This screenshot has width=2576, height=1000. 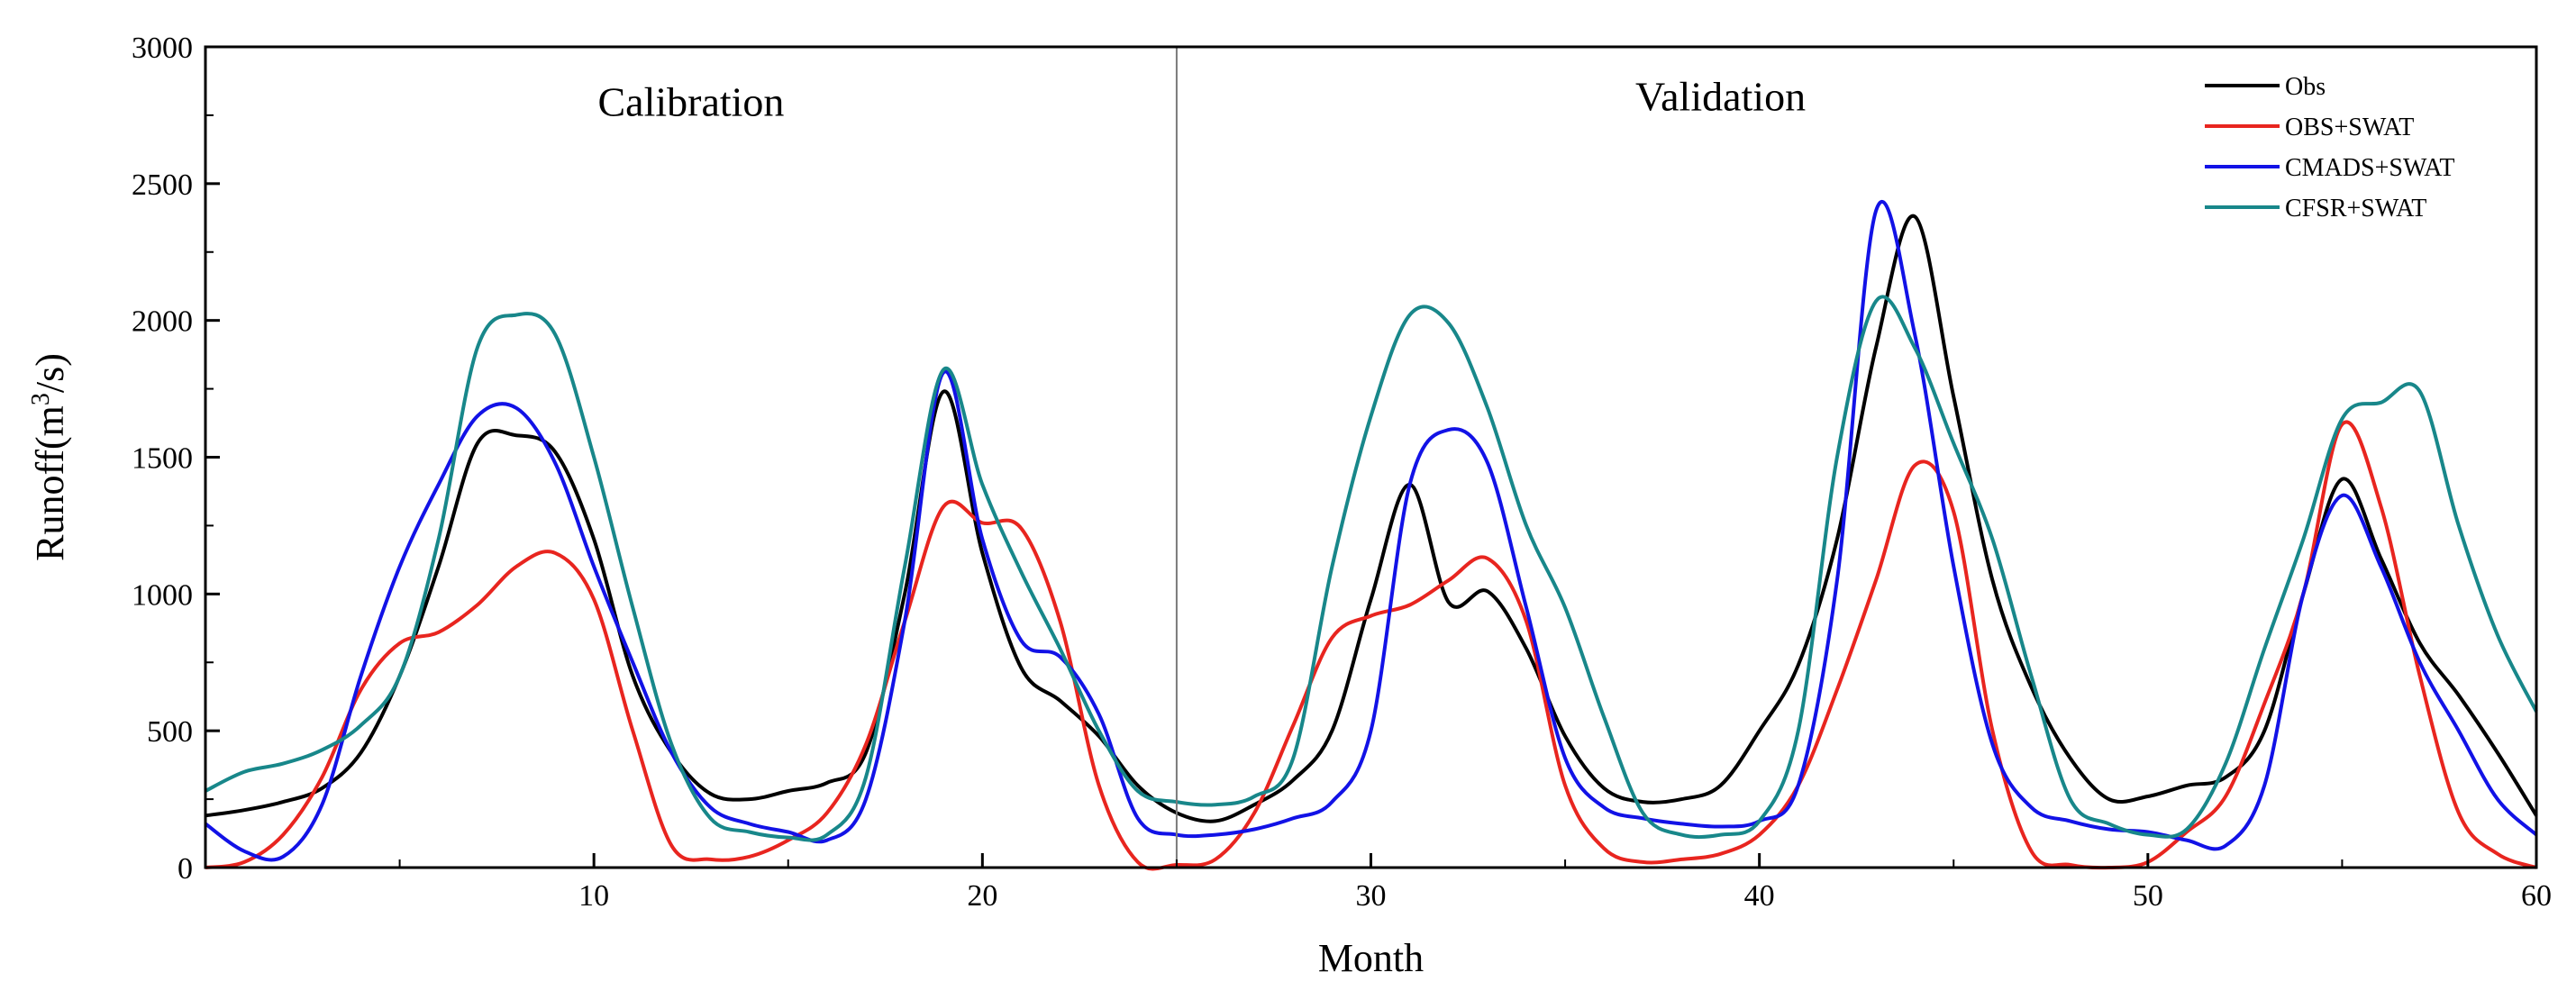 I want to click on annotation-validation: Validation, so click(x=1720, y=97).